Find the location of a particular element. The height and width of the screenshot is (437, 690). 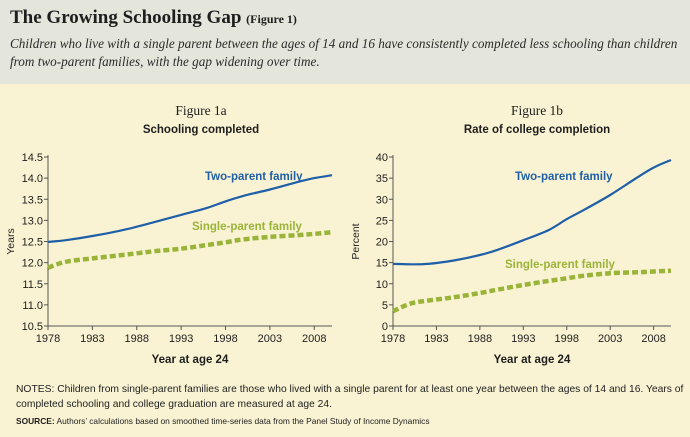

page-title: The Growing Schooling Gap (Figure 1) is located at coordinates (153, 18).